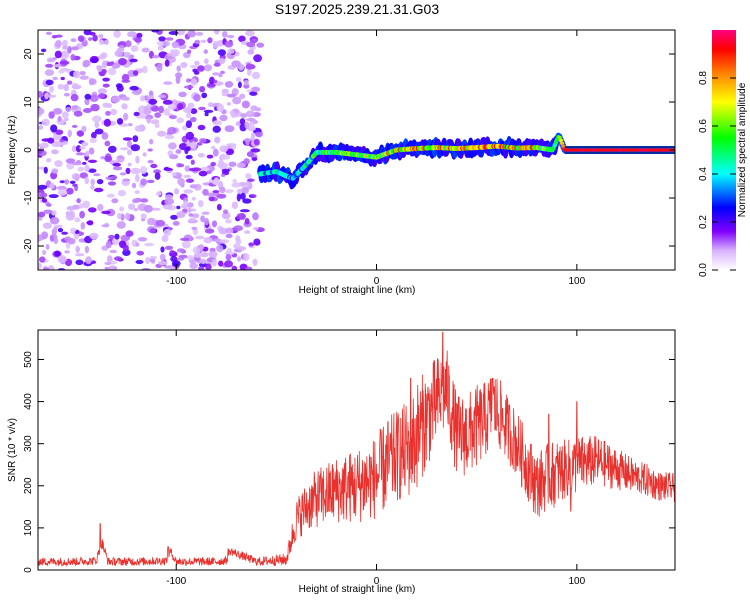 Image resolution: width=750 pixels, height=600 pixels. What do you see at coordinates (28, 527) in the screenshot?
I see `snr-y-tick-label: 100` at bounding box center [28, 527].